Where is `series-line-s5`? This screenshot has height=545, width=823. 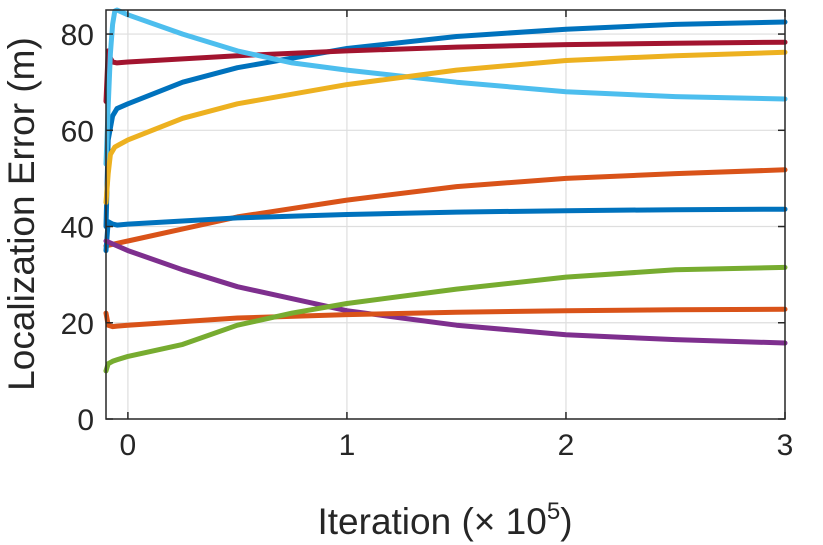 series-line-s5 is located at coordinates (445, 208).